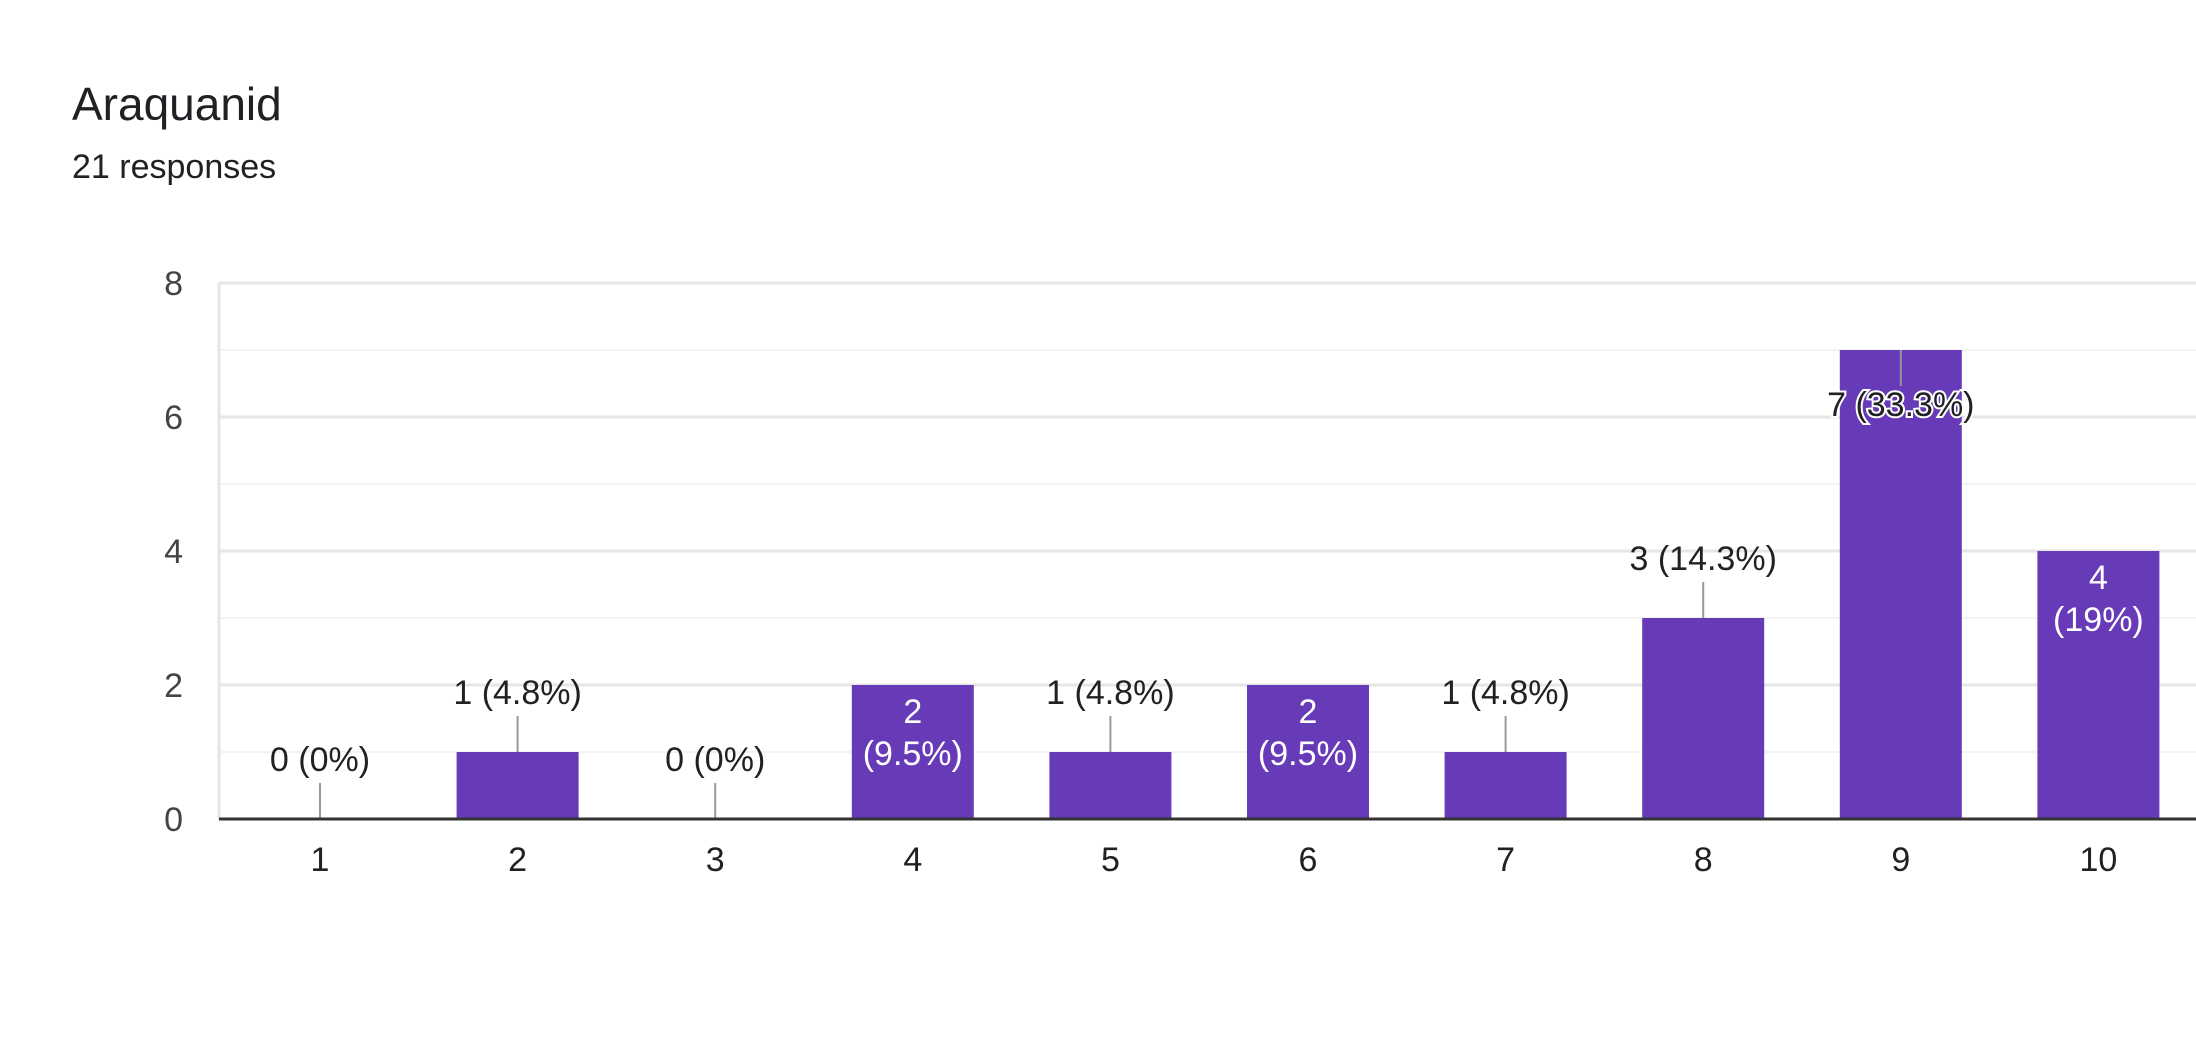  Describe the element at coordinates (517, 860) in the screenshot. I see `x-tick-label: 2` at that location.